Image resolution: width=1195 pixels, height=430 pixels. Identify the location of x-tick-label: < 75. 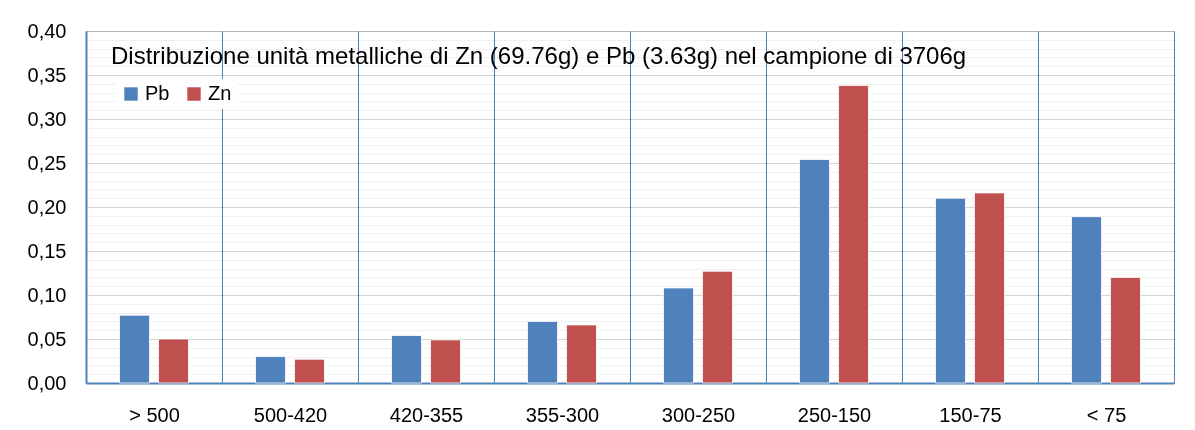
(1106, 414).